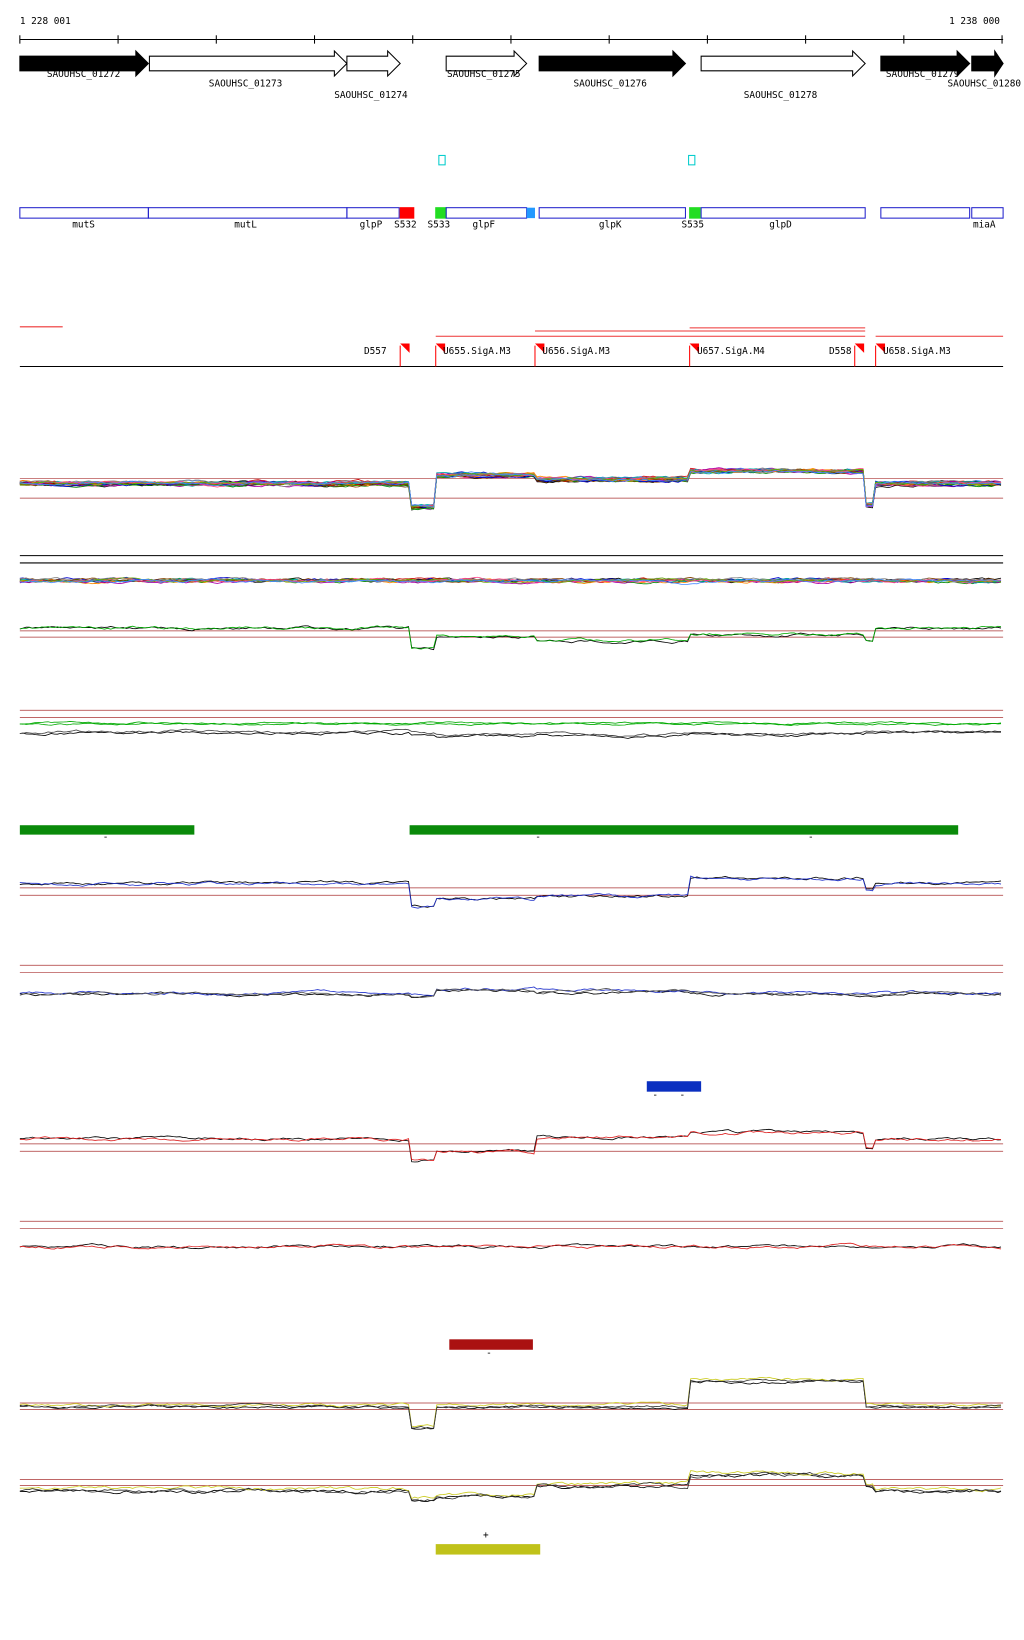 This screenshot has width=1024, height=1640. Describe the element at coordinates (984, 225) in the screenshot. I see `feature-label: miaA` at that location.